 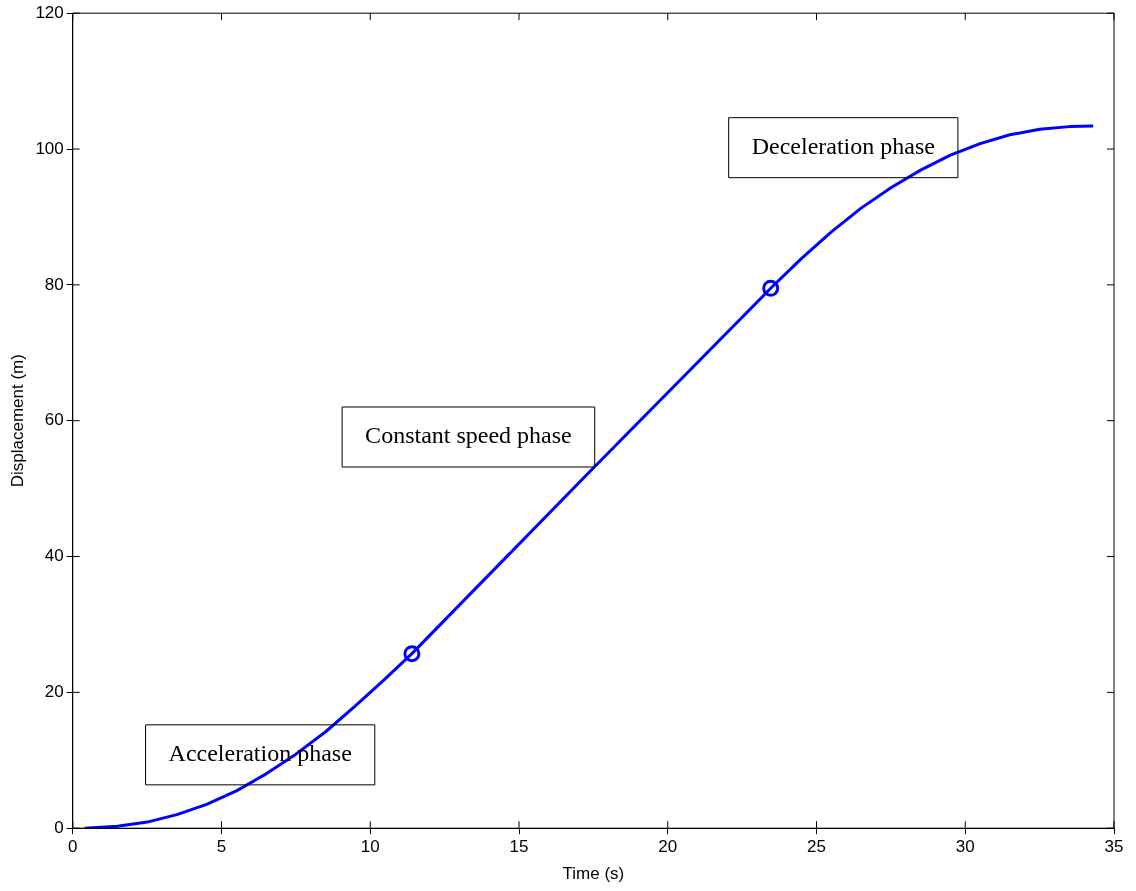 I want to click on y-tick-label: 0, so click(x=59, y=827).